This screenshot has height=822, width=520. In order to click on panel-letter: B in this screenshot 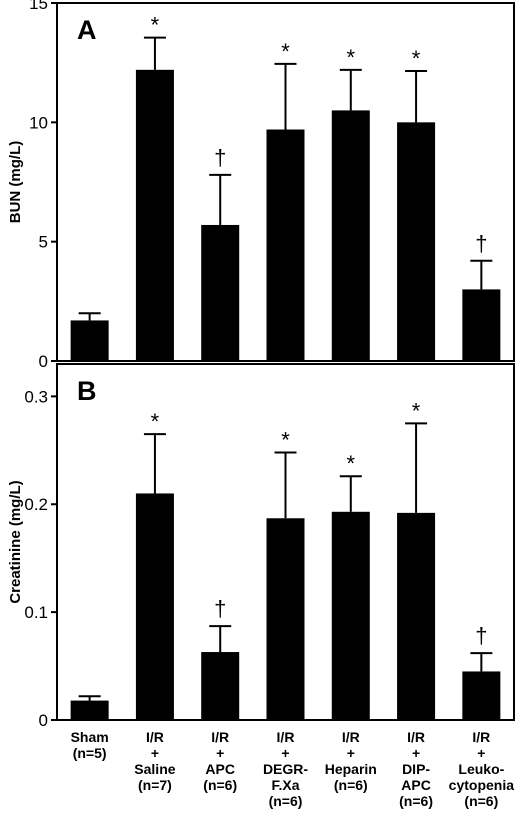, I will do `click(87, 391)`.